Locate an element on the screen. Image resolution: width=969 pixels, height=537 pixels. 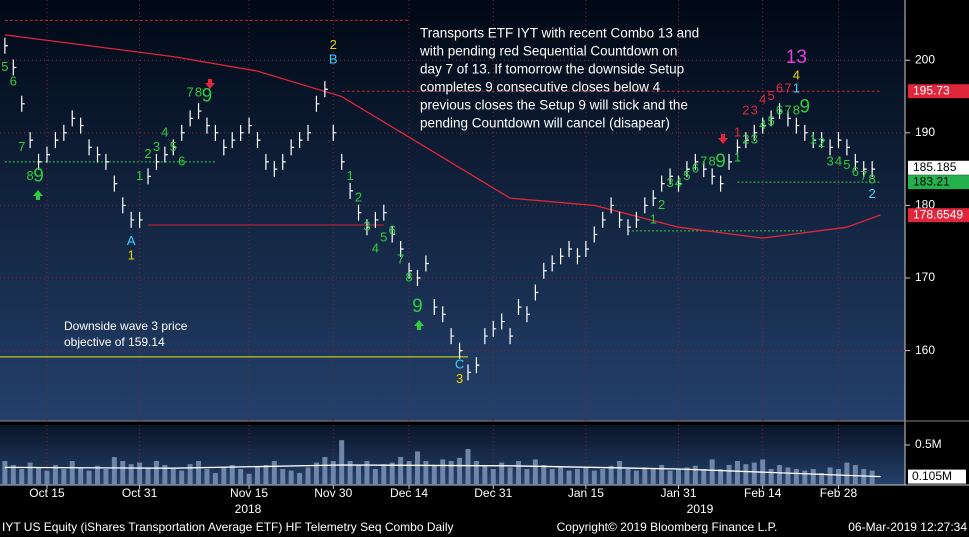
objective-text: Downside wave 3 price is located at coordinates (126, 326).